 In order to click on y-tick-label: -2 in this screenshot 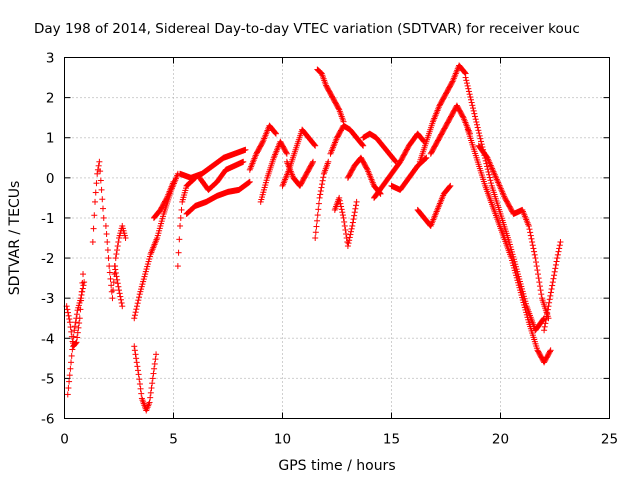, I will do `click(47, 259)`.